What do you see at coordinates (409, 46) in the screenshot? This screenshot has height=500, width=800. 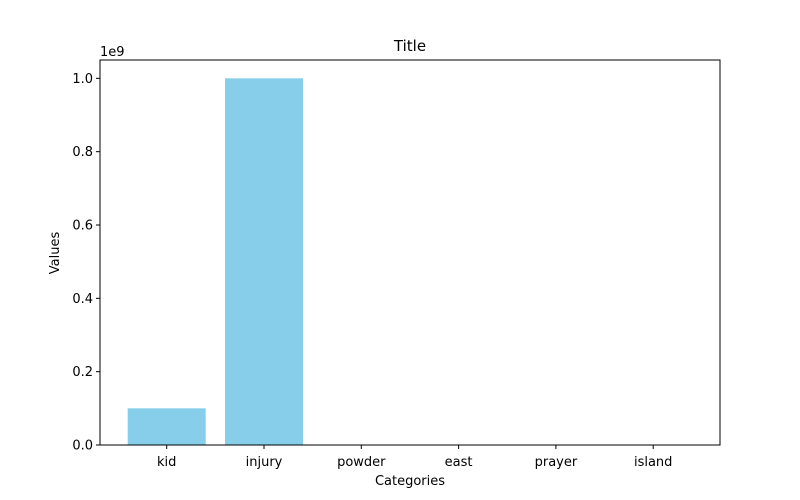 I see `chart-title: Title` at bounding box center [409, 46].